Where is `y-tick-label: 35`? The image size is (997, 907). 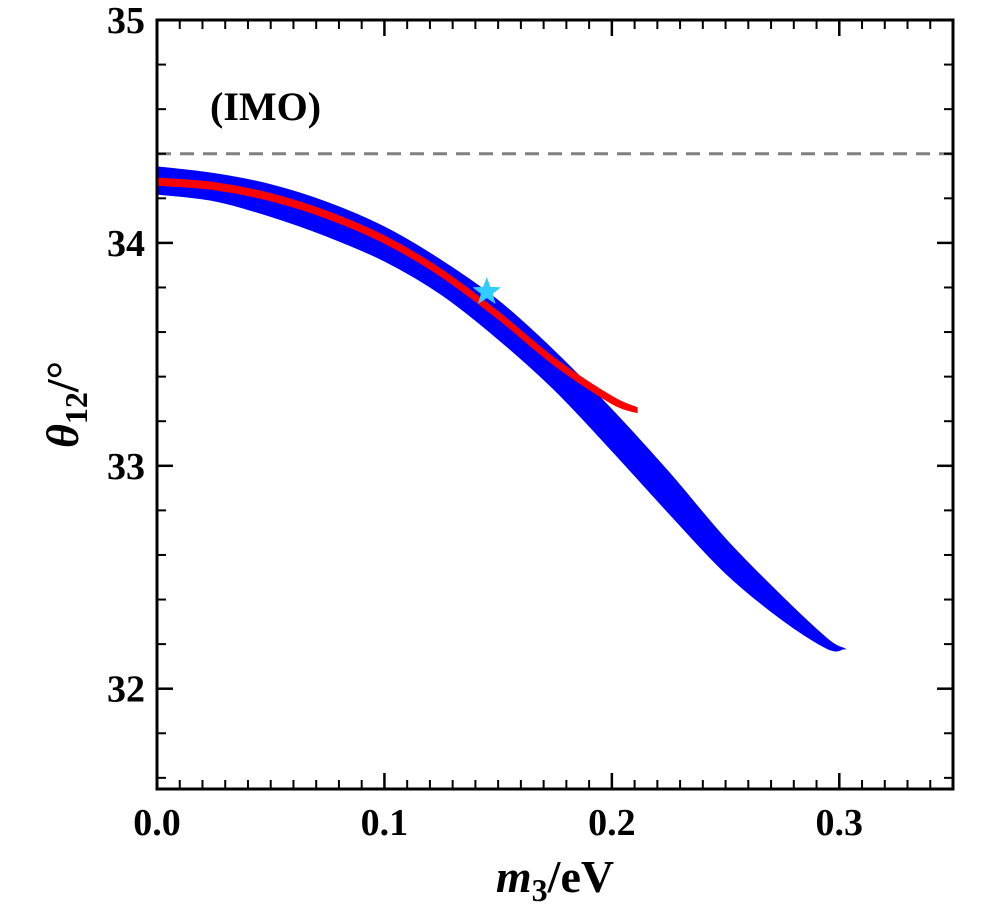
y-tick-label: 35 is located at coordinates (126, 21).